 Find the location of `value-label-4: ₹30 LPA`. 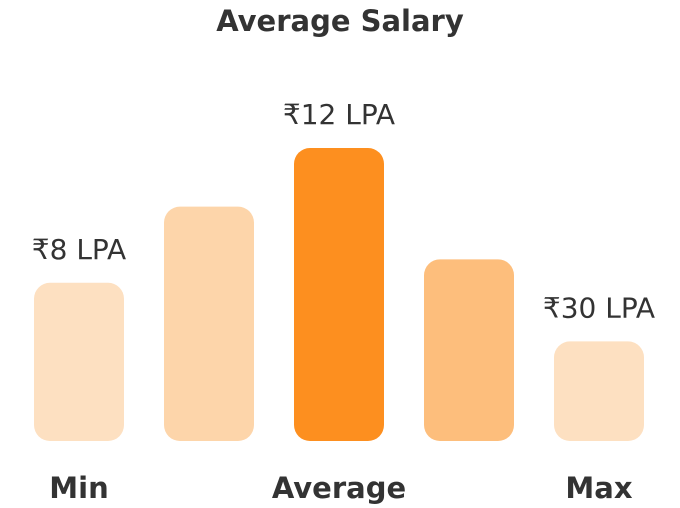

value-label-4: ₹30 LPA is located at coordinates (599, 307).